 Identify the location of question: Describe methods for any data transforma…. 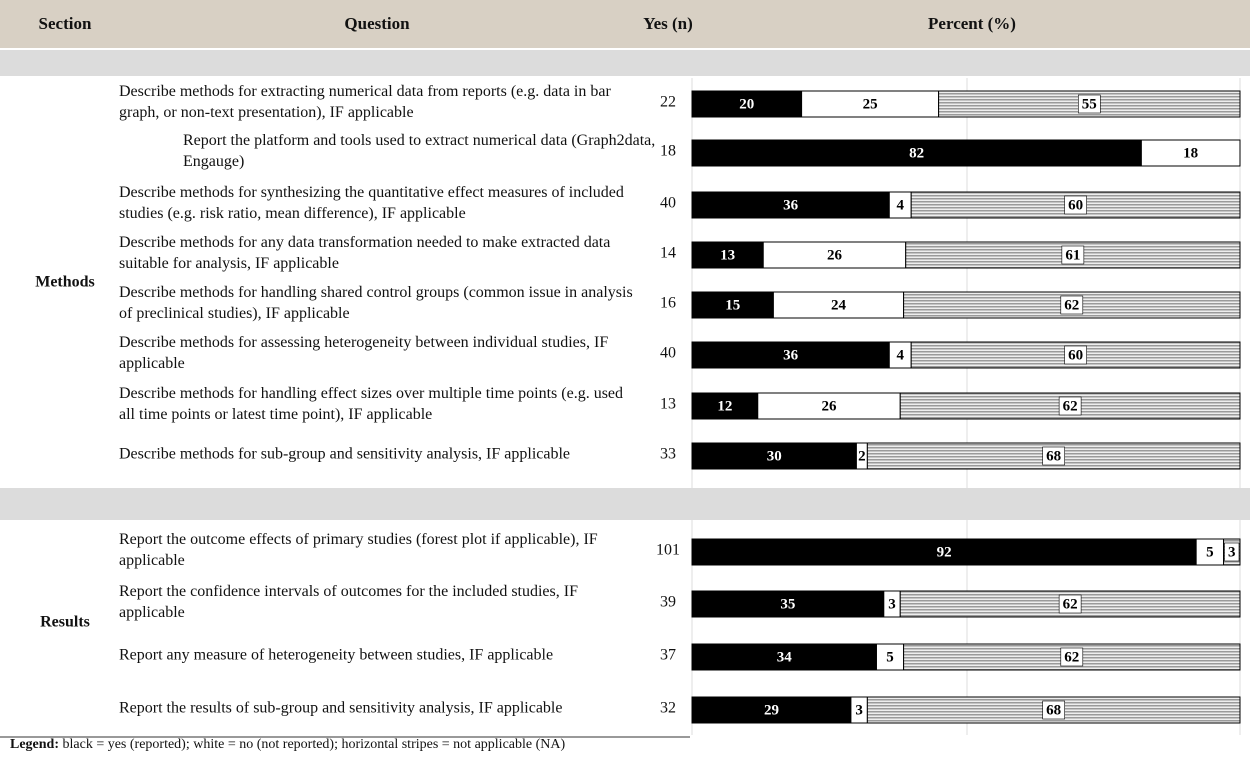
(365, 253).